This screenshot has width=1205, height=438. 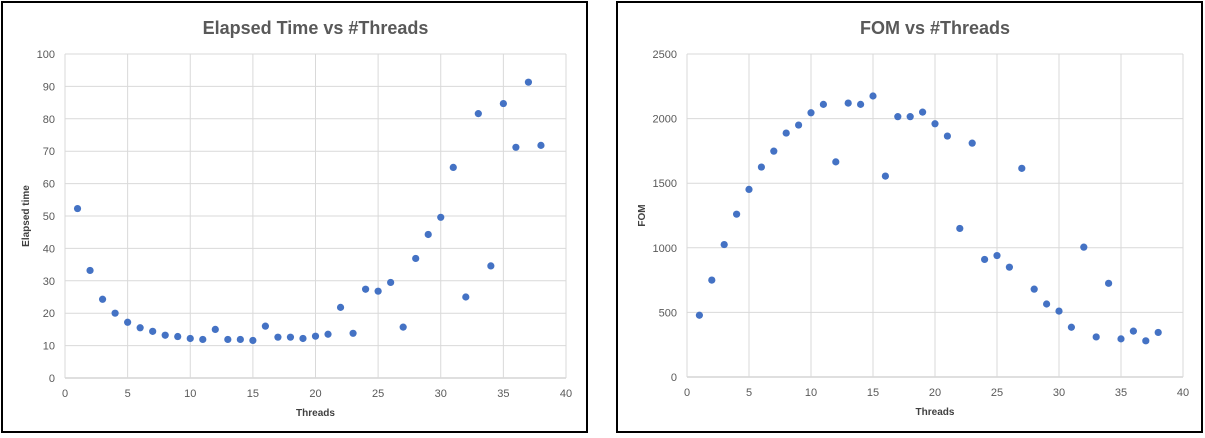 I want to click on y-axis-title: FOM, so click(x=642, y=215).